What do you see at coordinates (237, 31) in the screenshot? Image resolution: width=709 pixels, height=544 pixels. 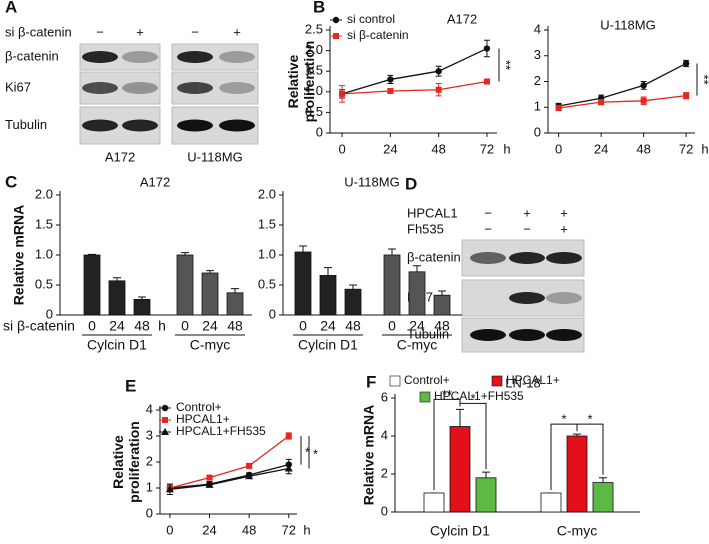 I see `blot-lane-mark: +` at bounding box center [237, 31].